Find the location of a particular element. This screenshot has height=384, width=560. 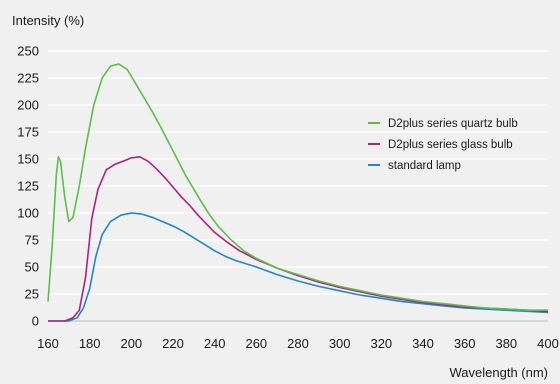

x-axis-title: Wavelength (nm) is located at coordinates (499, 372).